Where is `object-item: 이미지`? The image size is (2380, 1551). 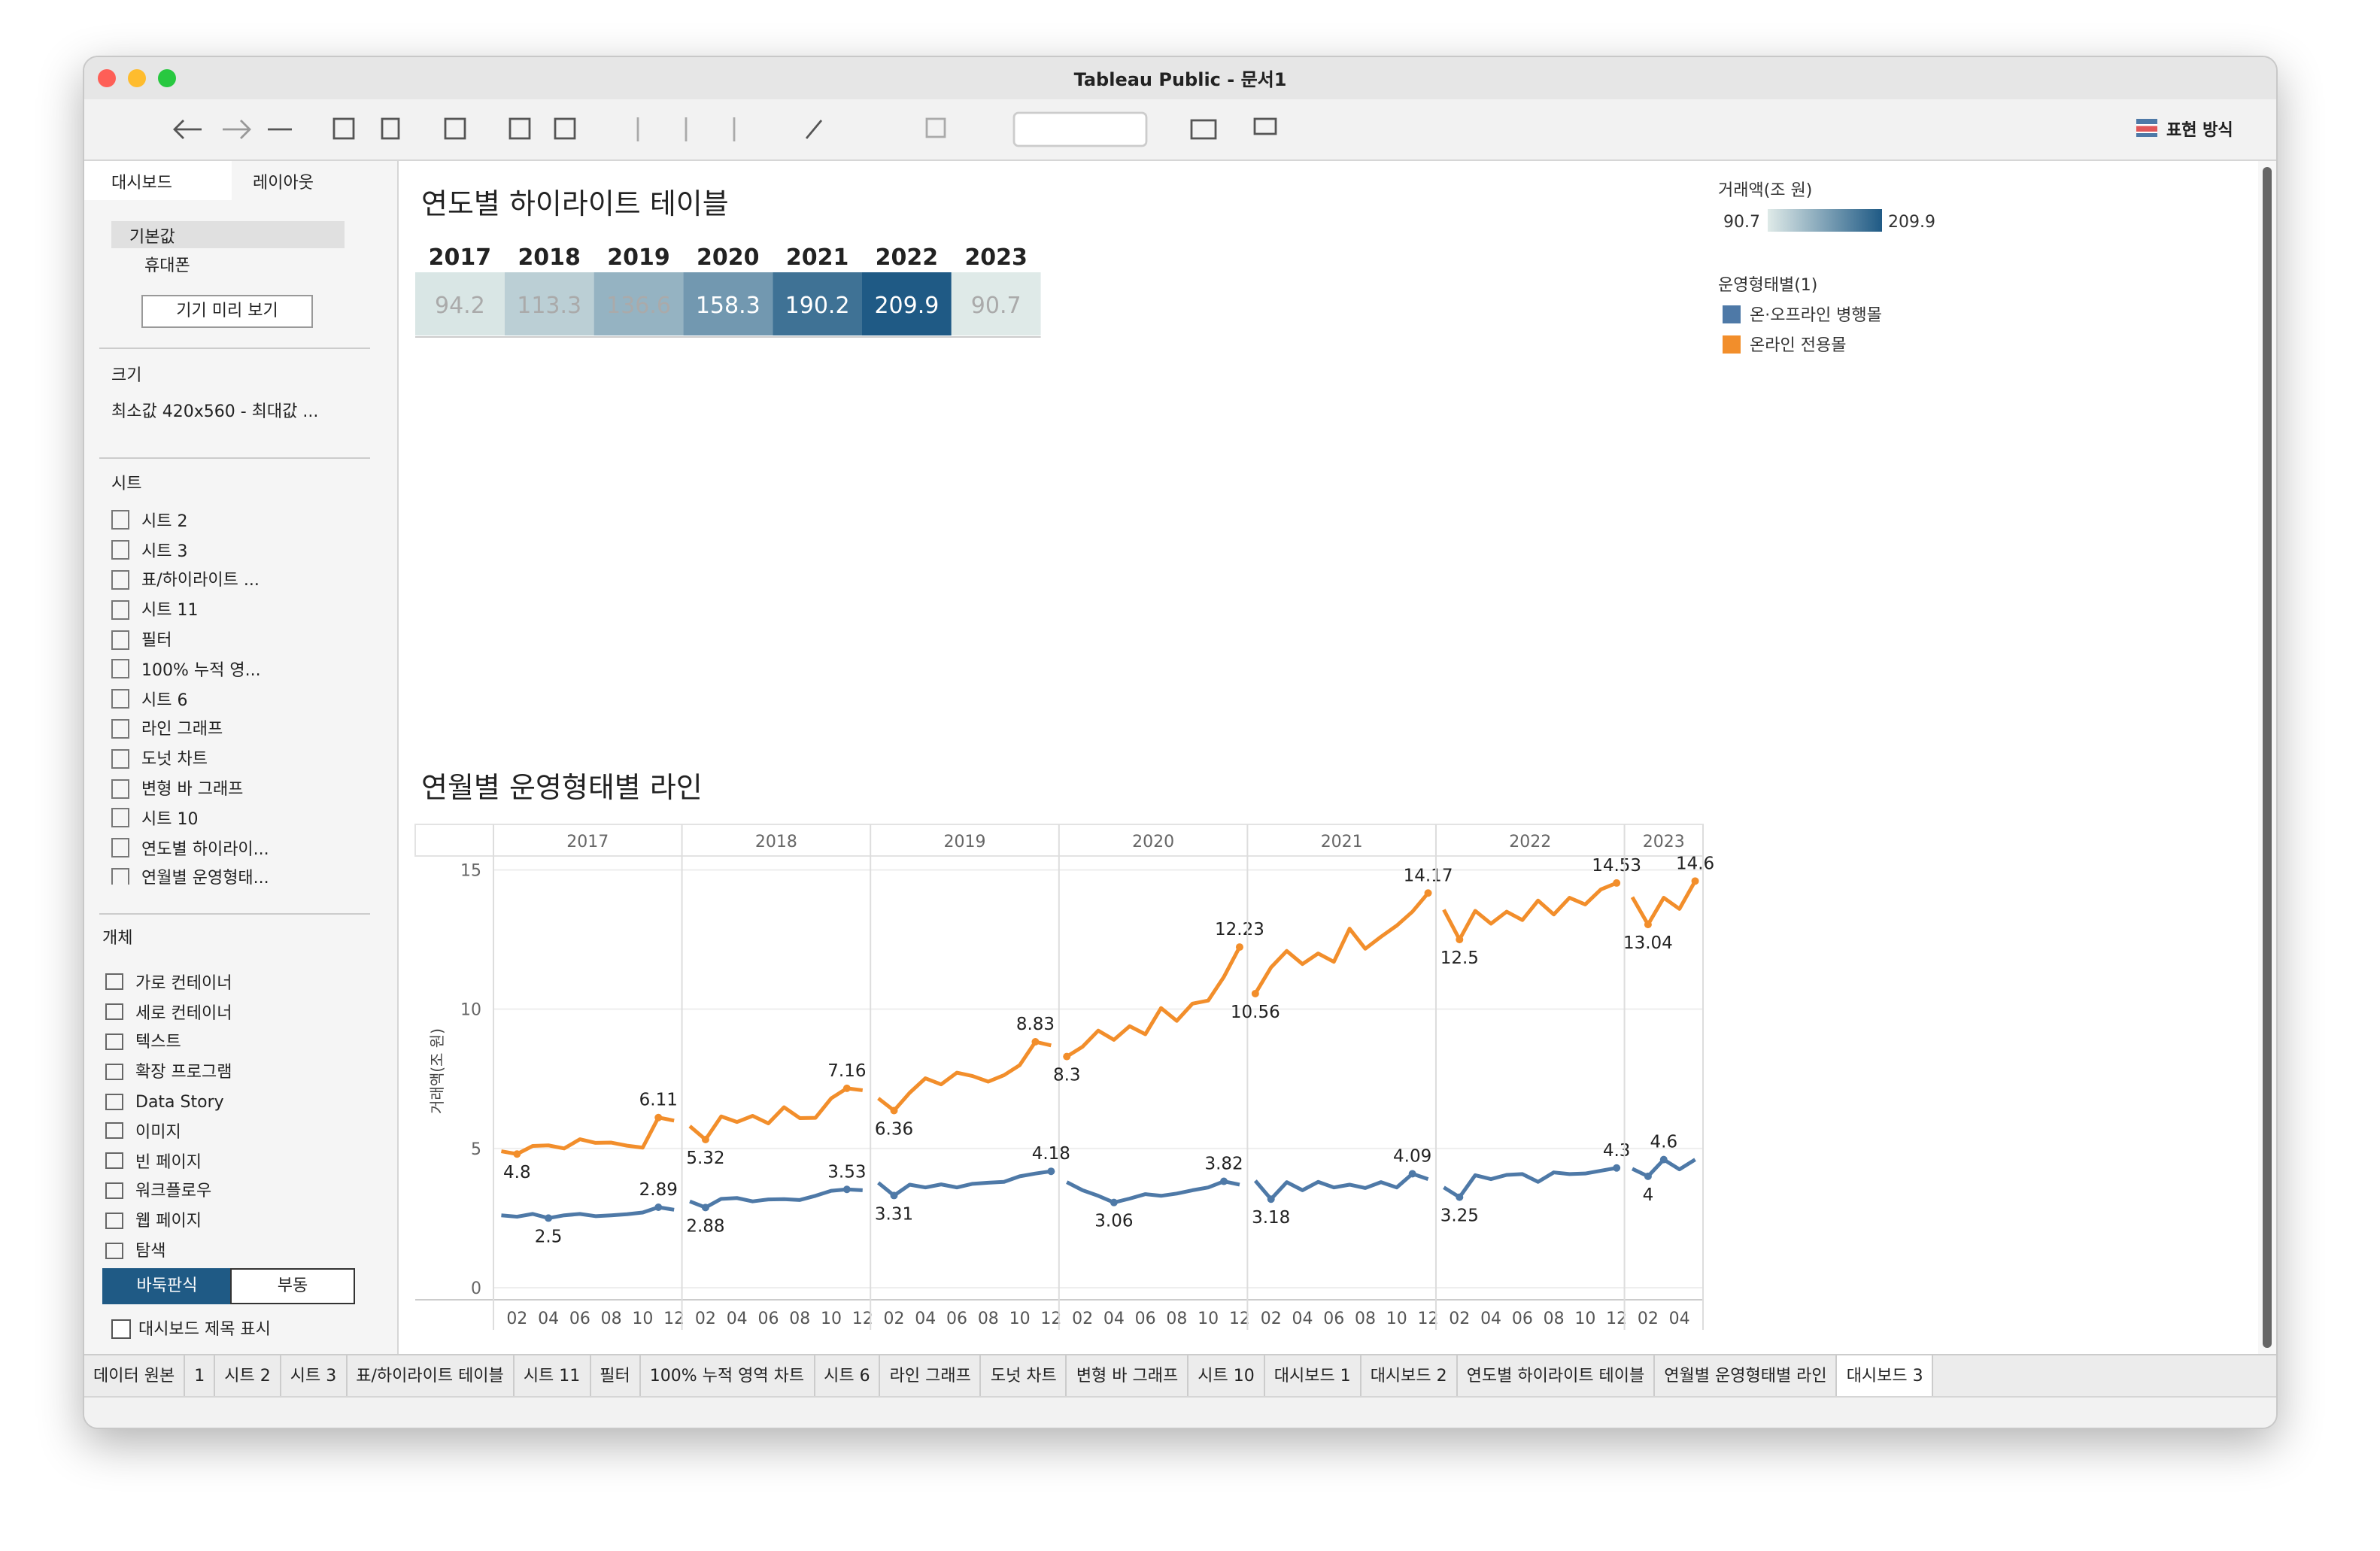
object-item: 이미지 is located at coordinates (225, 1131).